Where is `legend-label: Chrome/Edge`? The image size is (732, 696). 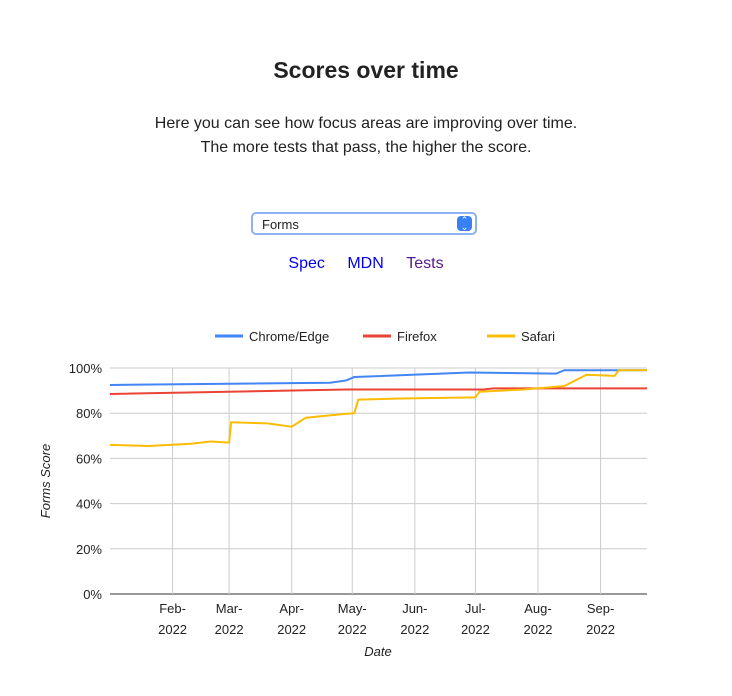
legend-label: Chrome/Edge is located at coordinates (289, 336).